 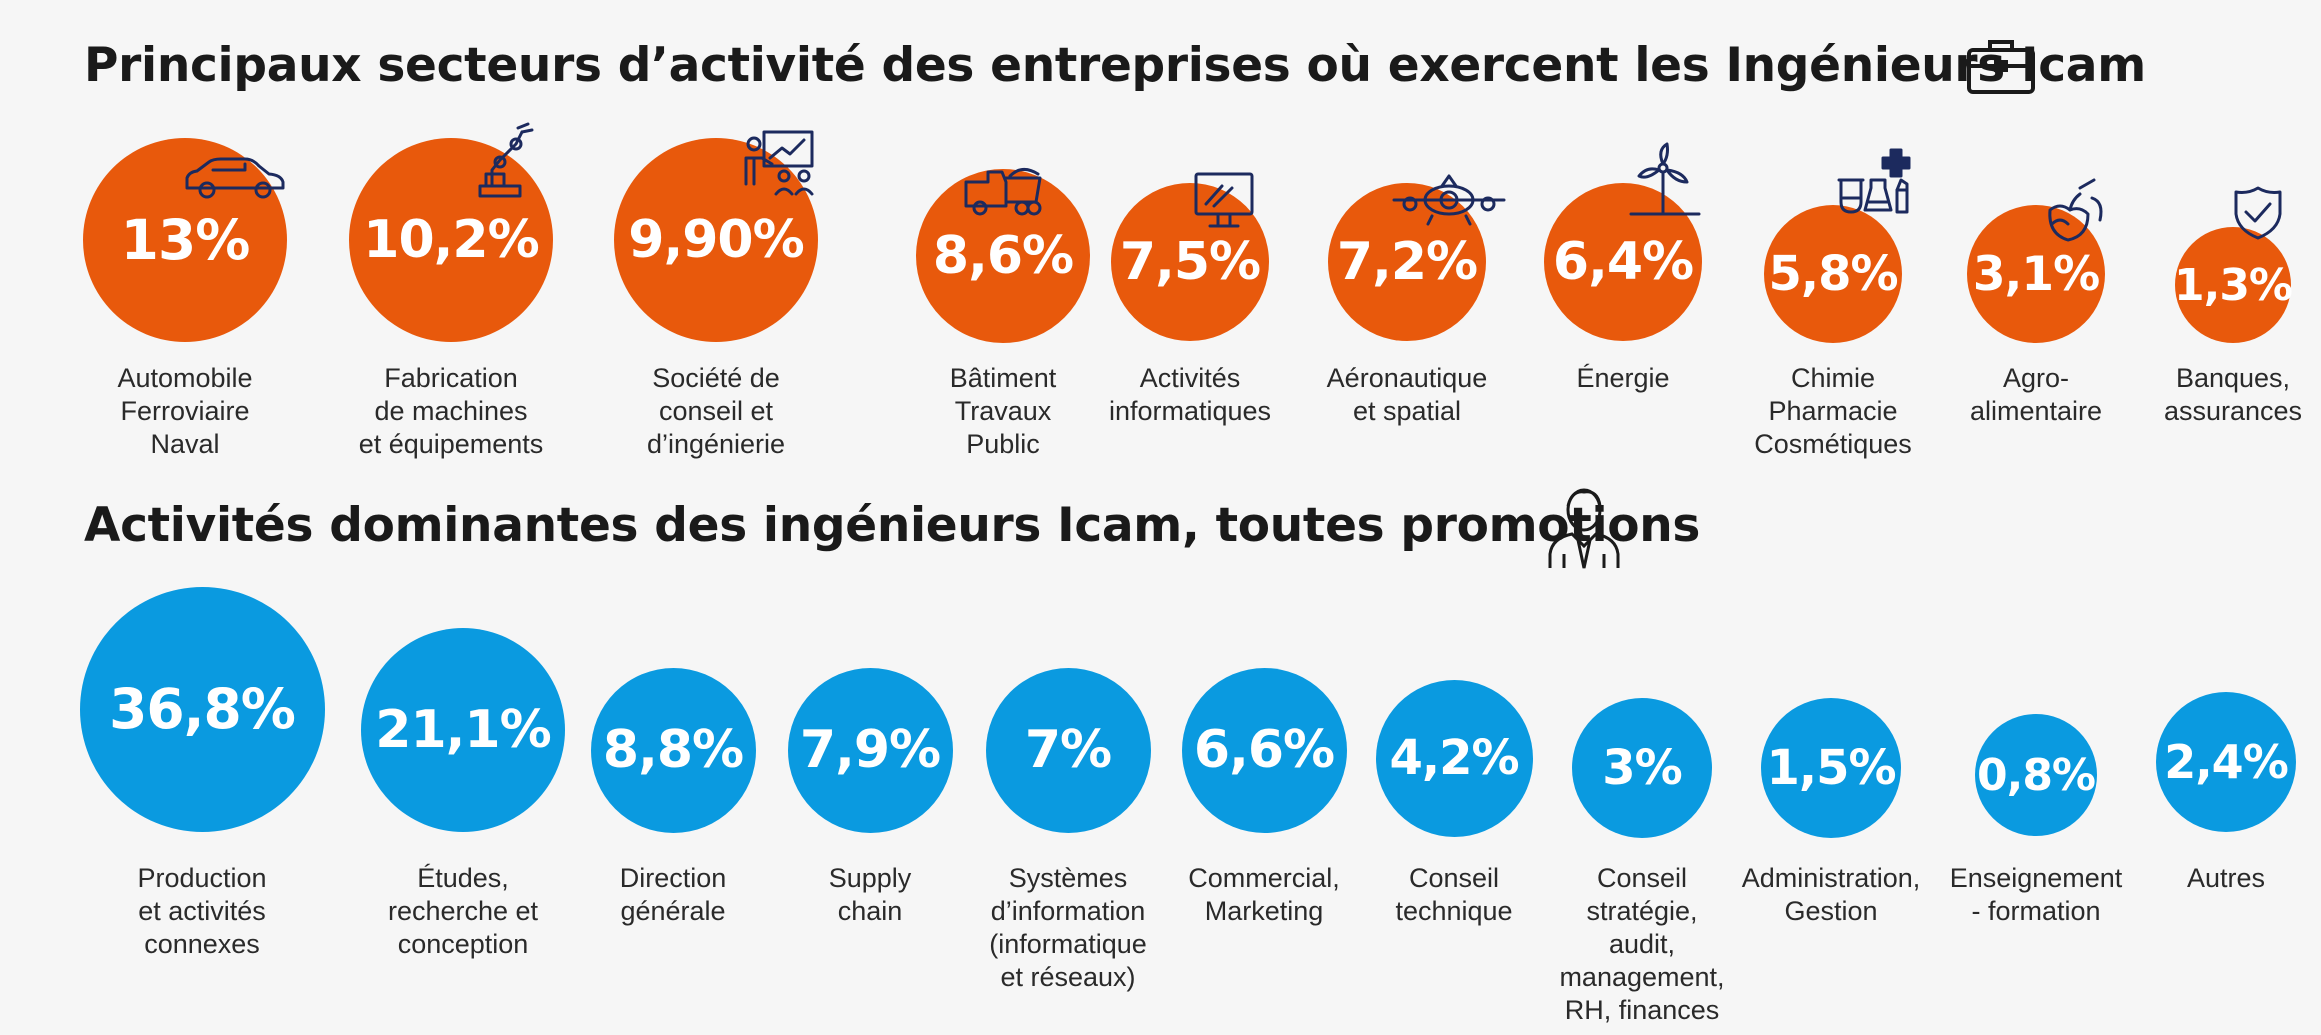 I want to click on activity-value-label: 7,9%, so click(x=870, y=750).